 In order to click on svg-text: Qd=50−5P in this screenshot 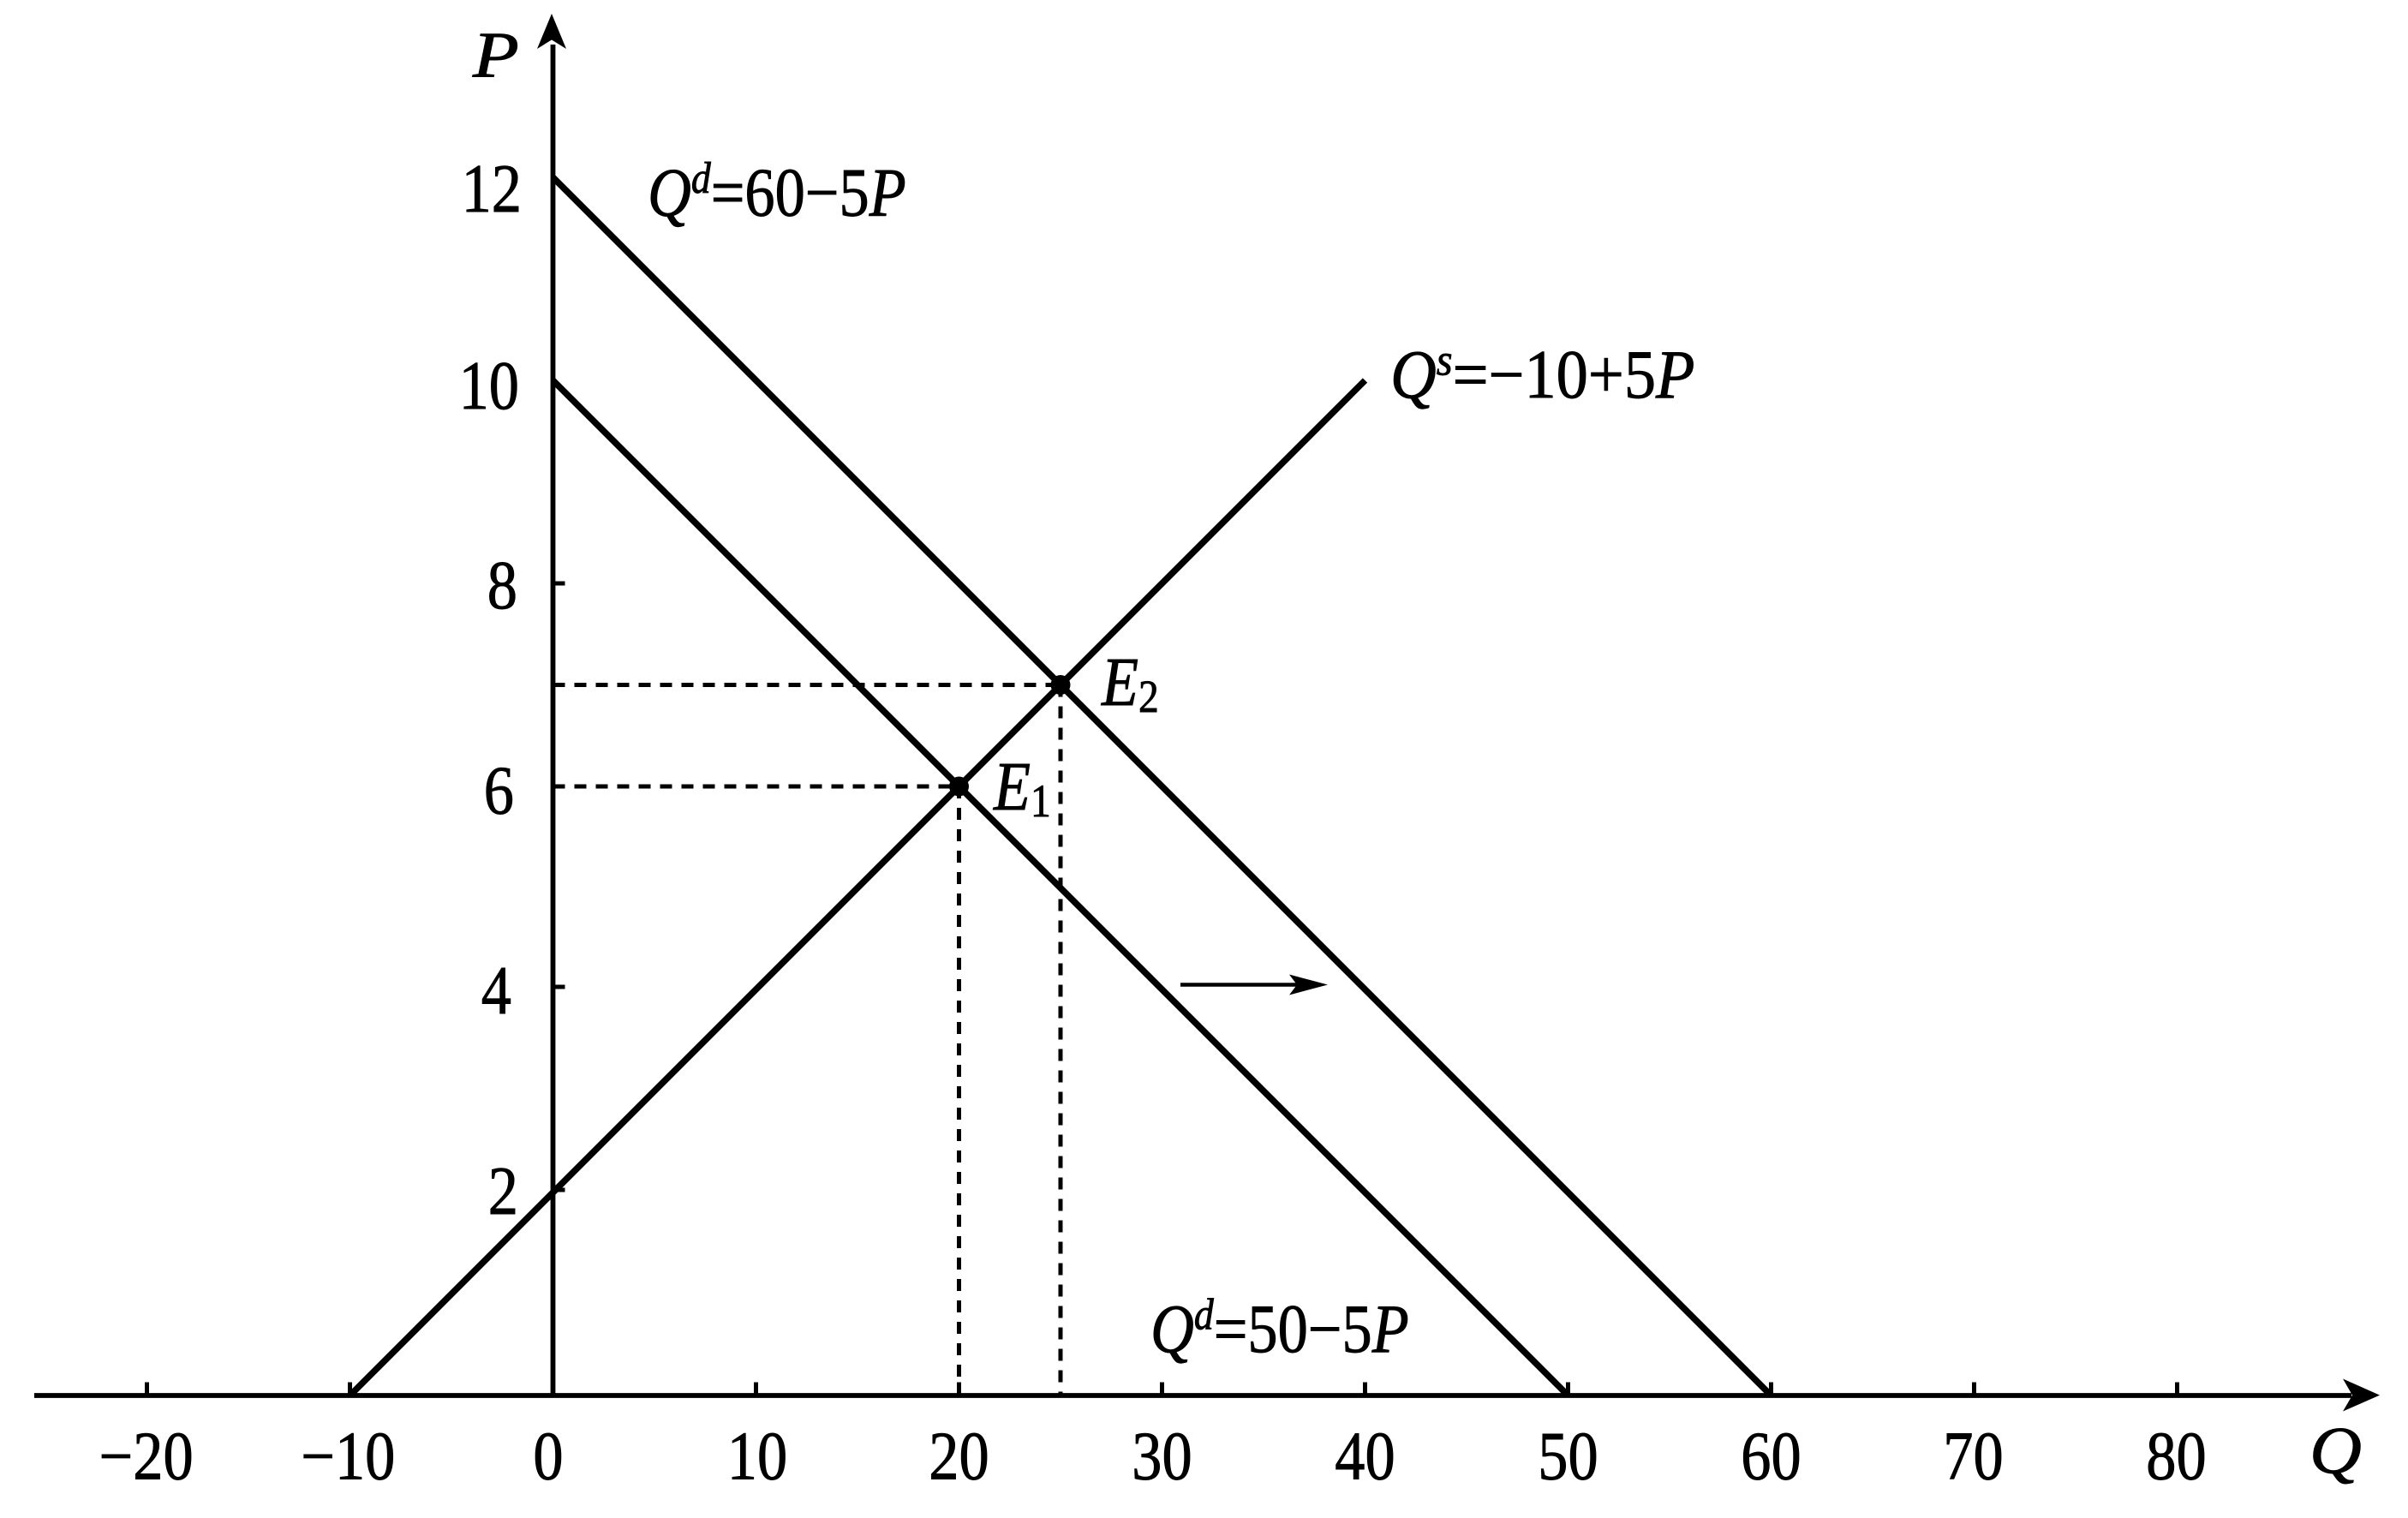, I will do `click(1279, 1328)`.